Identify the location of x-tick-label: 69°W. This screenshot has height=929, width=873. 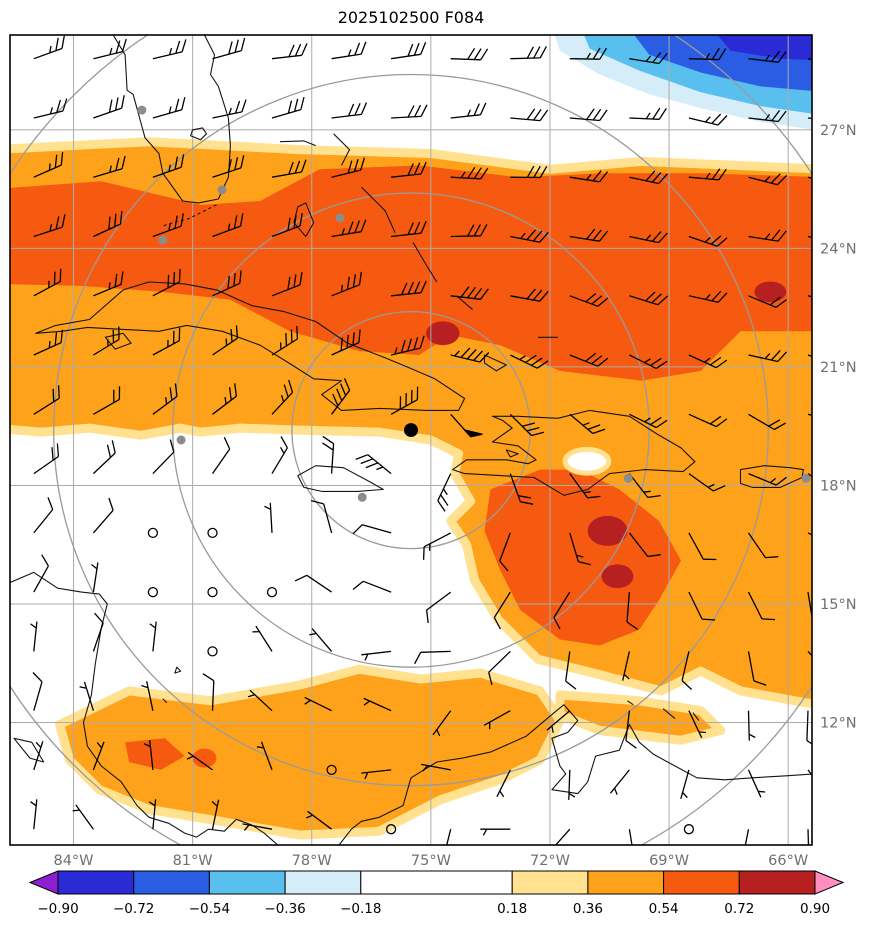
(669, 861).